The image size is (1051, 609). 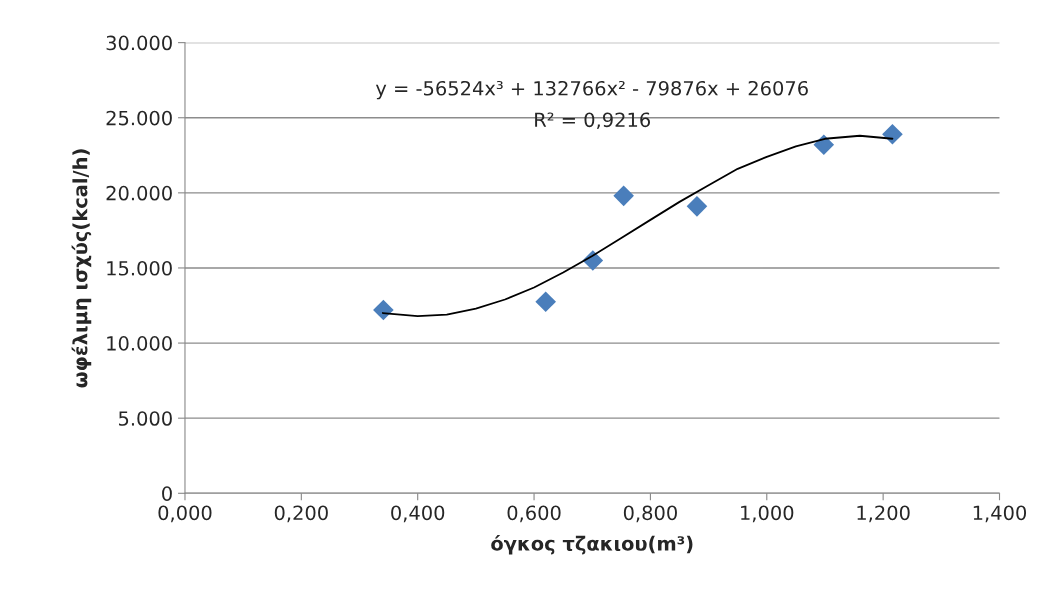 I want to click on x-tick-label: 0,600, so click(x=534, y=514).